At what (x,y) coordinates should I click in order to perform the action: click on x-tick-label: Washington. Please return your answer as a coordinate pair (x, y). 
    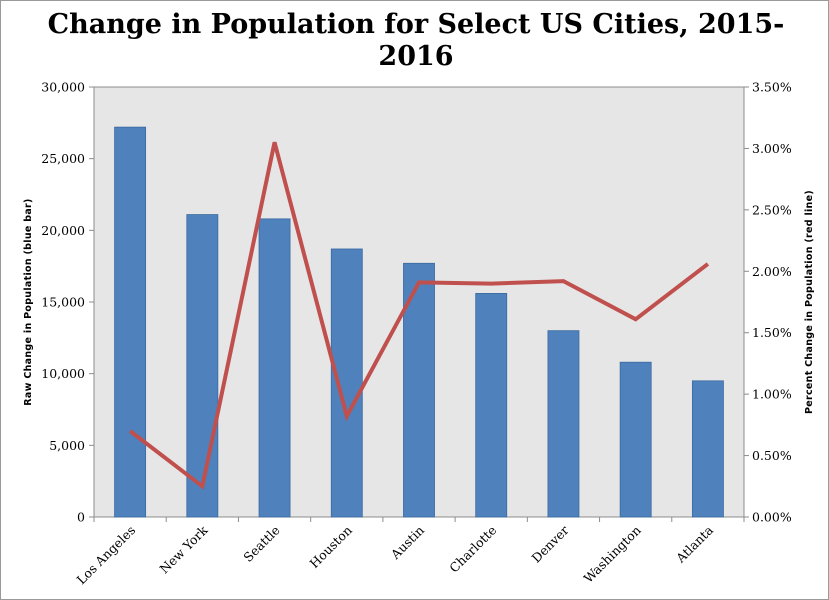
    Looking at the image, I should click on (612, 554).